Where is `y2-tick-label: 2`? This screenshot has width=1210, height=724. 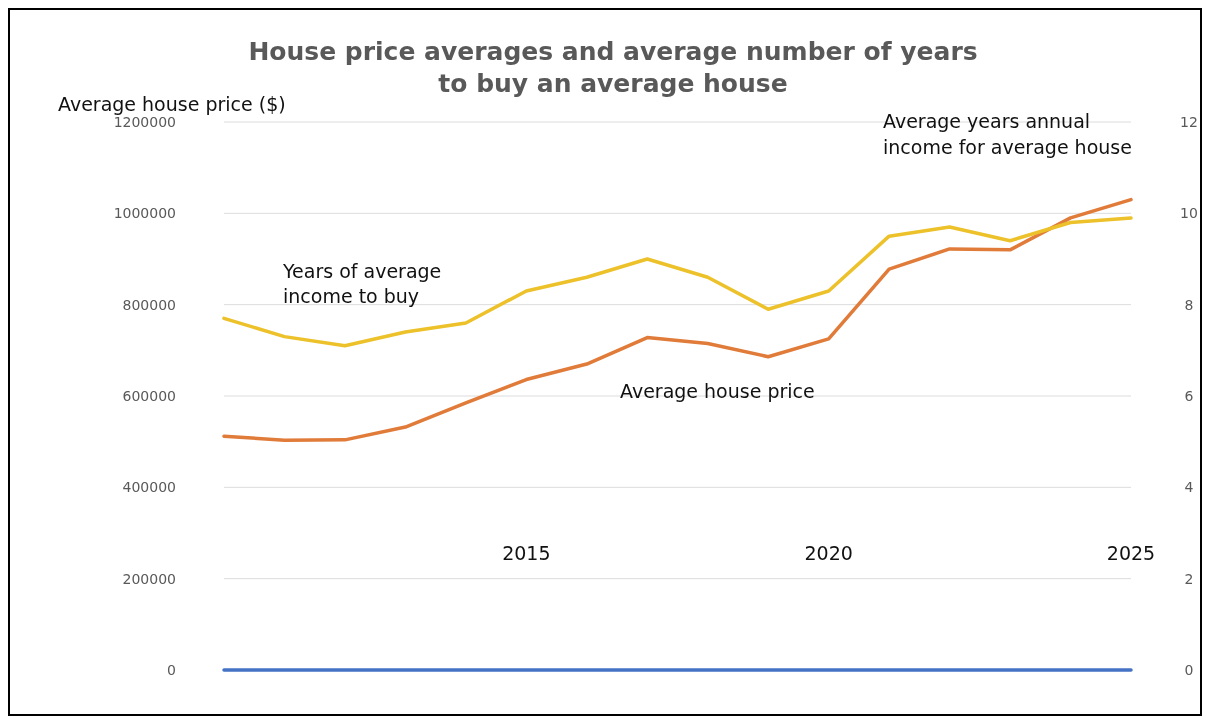
y2-tick-label: 2 is located at coordinates (1189, 578).